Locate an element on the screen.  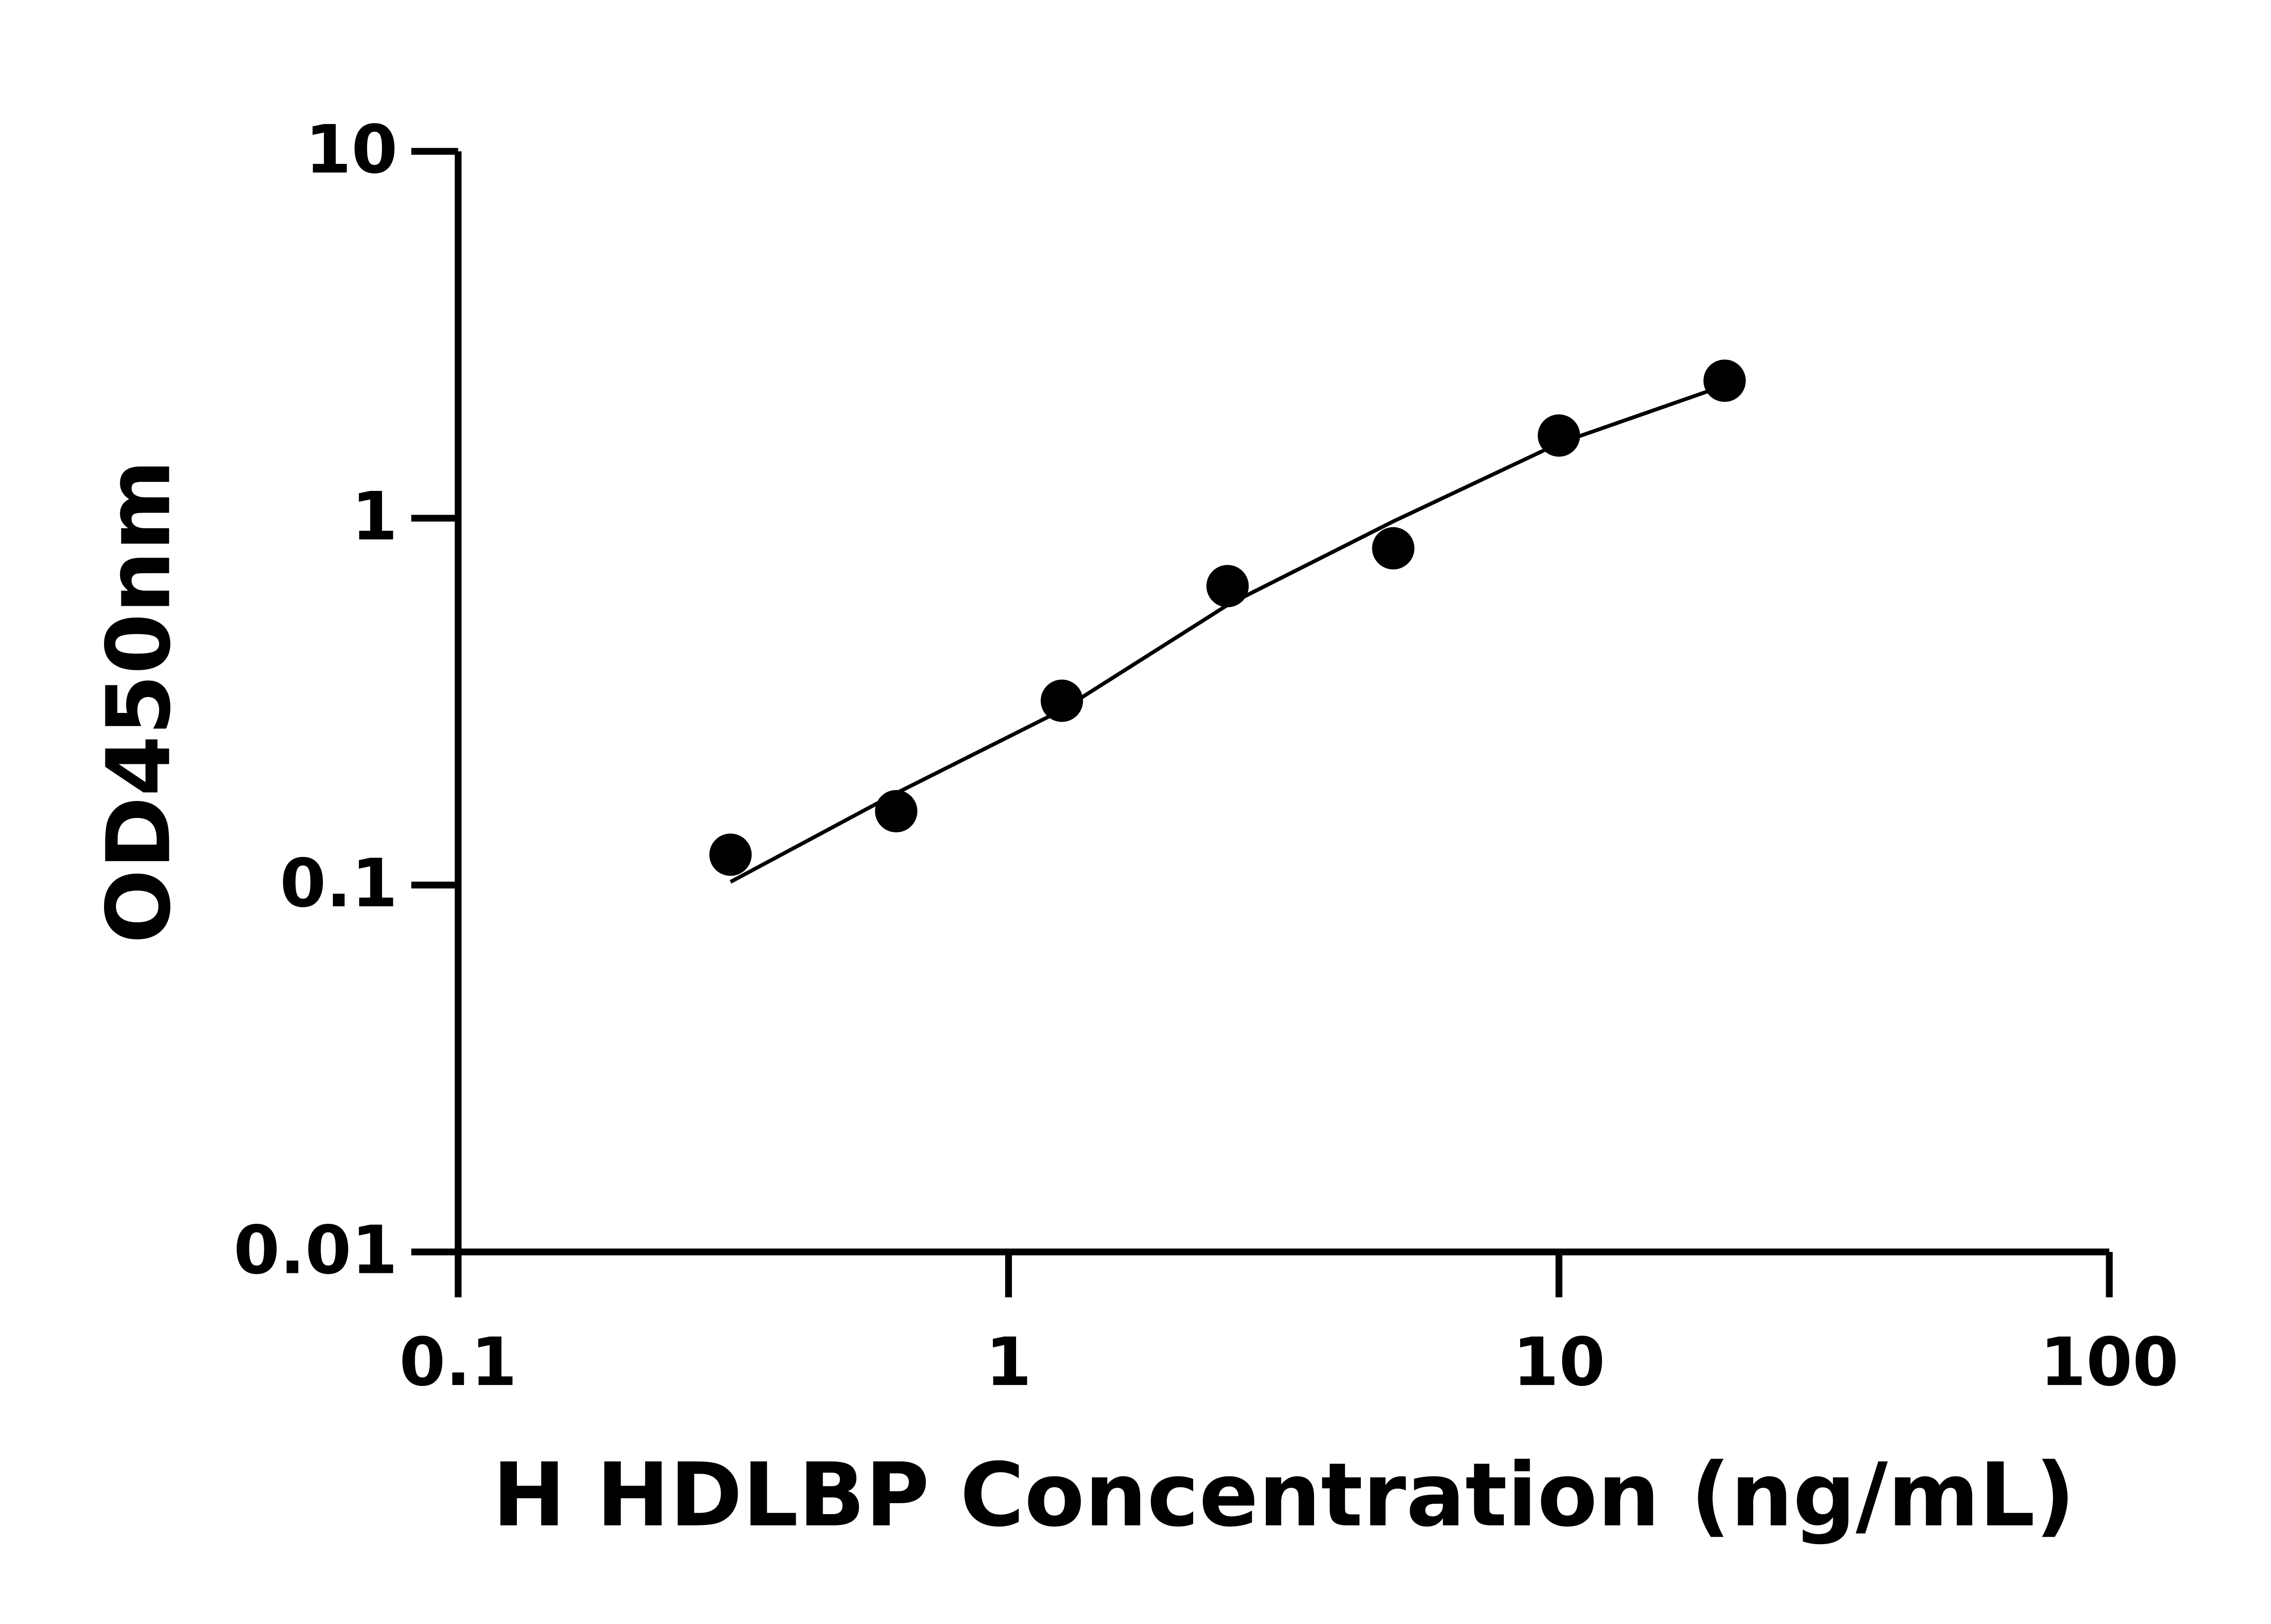
x-axis-label: H HDLBP Concentration (ng/mL) is located at coordinates (1283, 1495).